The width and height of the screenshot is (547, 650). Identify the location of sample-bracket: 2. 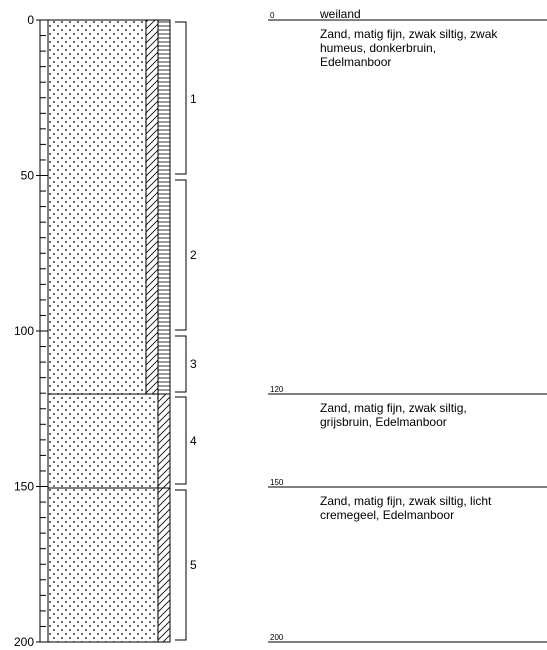
(186, 255).